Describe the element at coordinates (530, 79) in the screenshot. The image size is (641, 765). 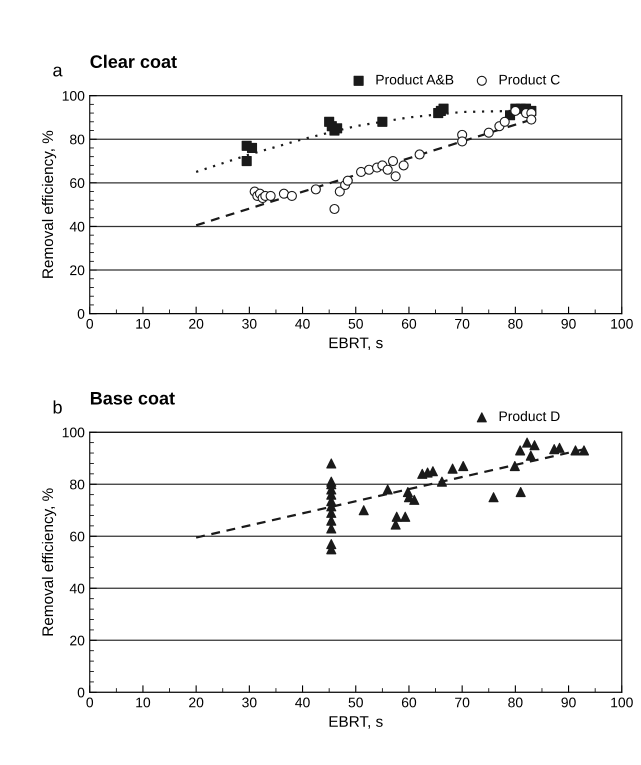
I see `legend-label: Product C` at that location.